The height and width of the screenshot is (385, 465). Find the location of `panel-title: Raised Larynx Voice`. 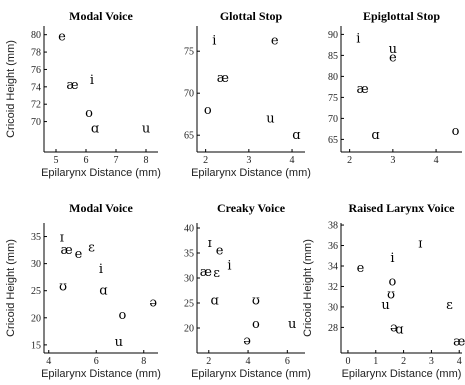

panel-title: Raised Larynx Voice is located at coordinates (401, 208).